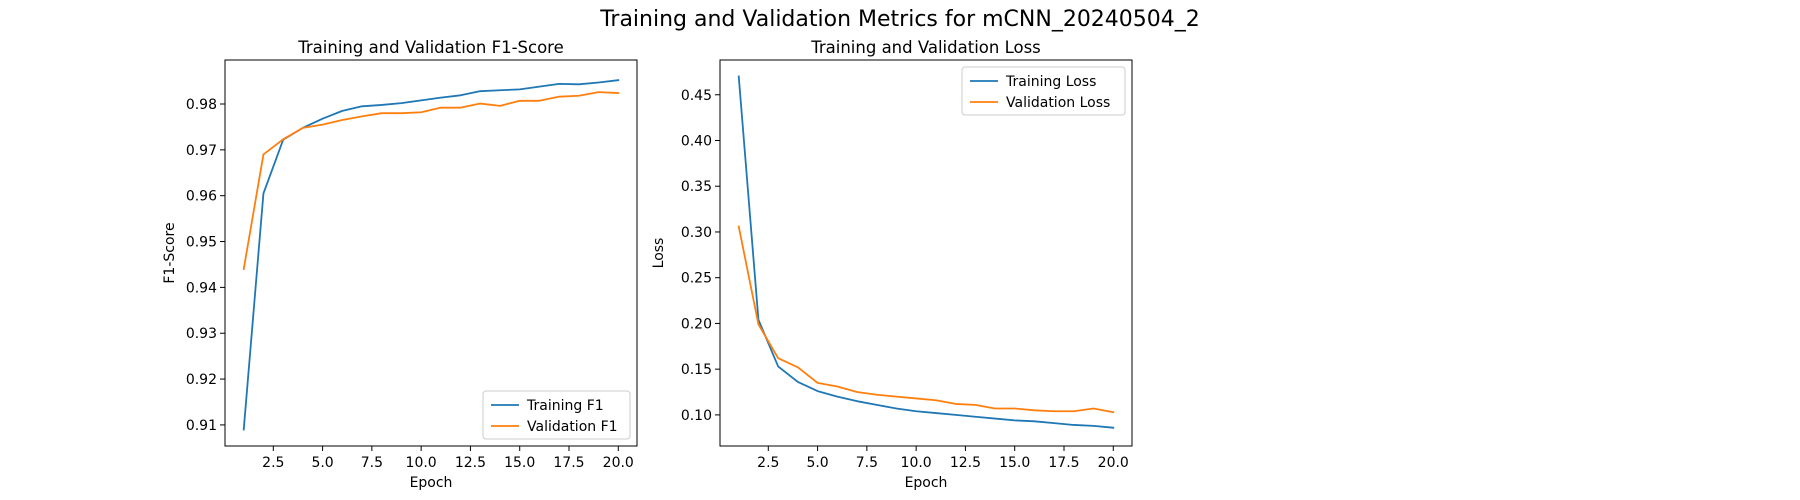  What do you see at coordinates (916, 463) in the screenshot?
I see `loss-x-tick-label: 10.0` at bounding box center [916, 463].